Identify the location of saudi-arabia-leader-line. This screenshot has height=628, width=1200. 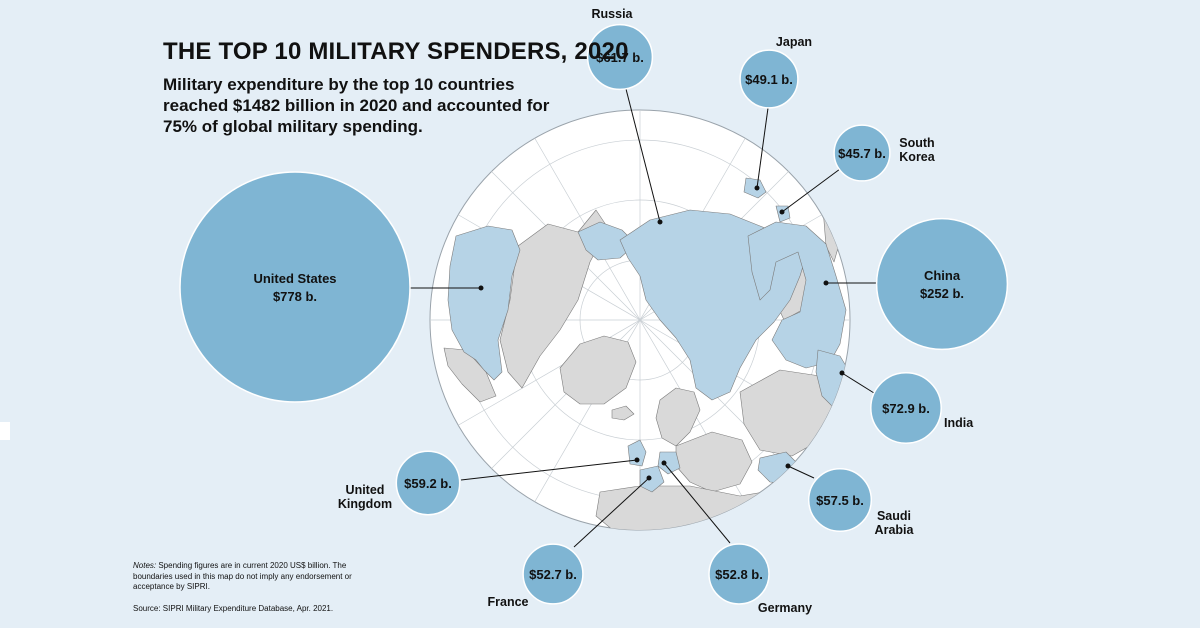
(801, 472).